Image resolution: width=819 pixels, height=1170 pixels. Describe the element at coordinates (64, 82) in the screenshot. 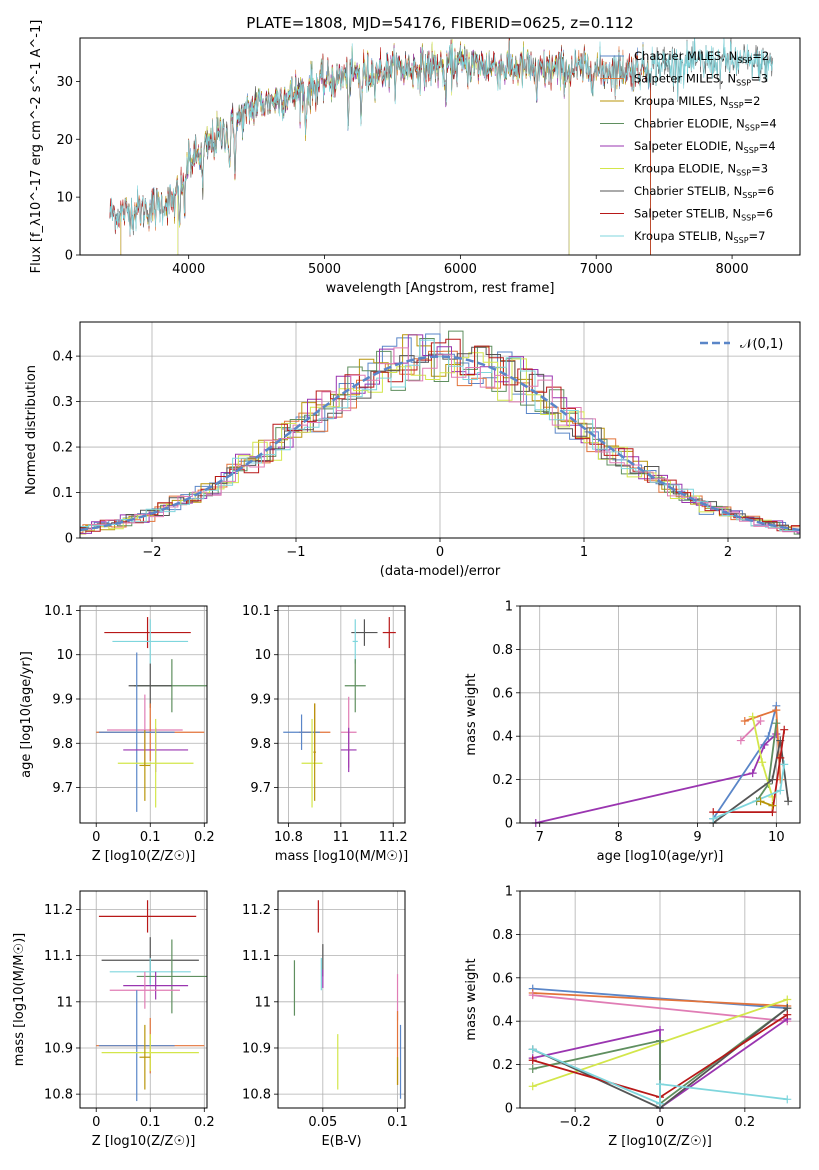

I see `y-tick-label: 30` at that location.